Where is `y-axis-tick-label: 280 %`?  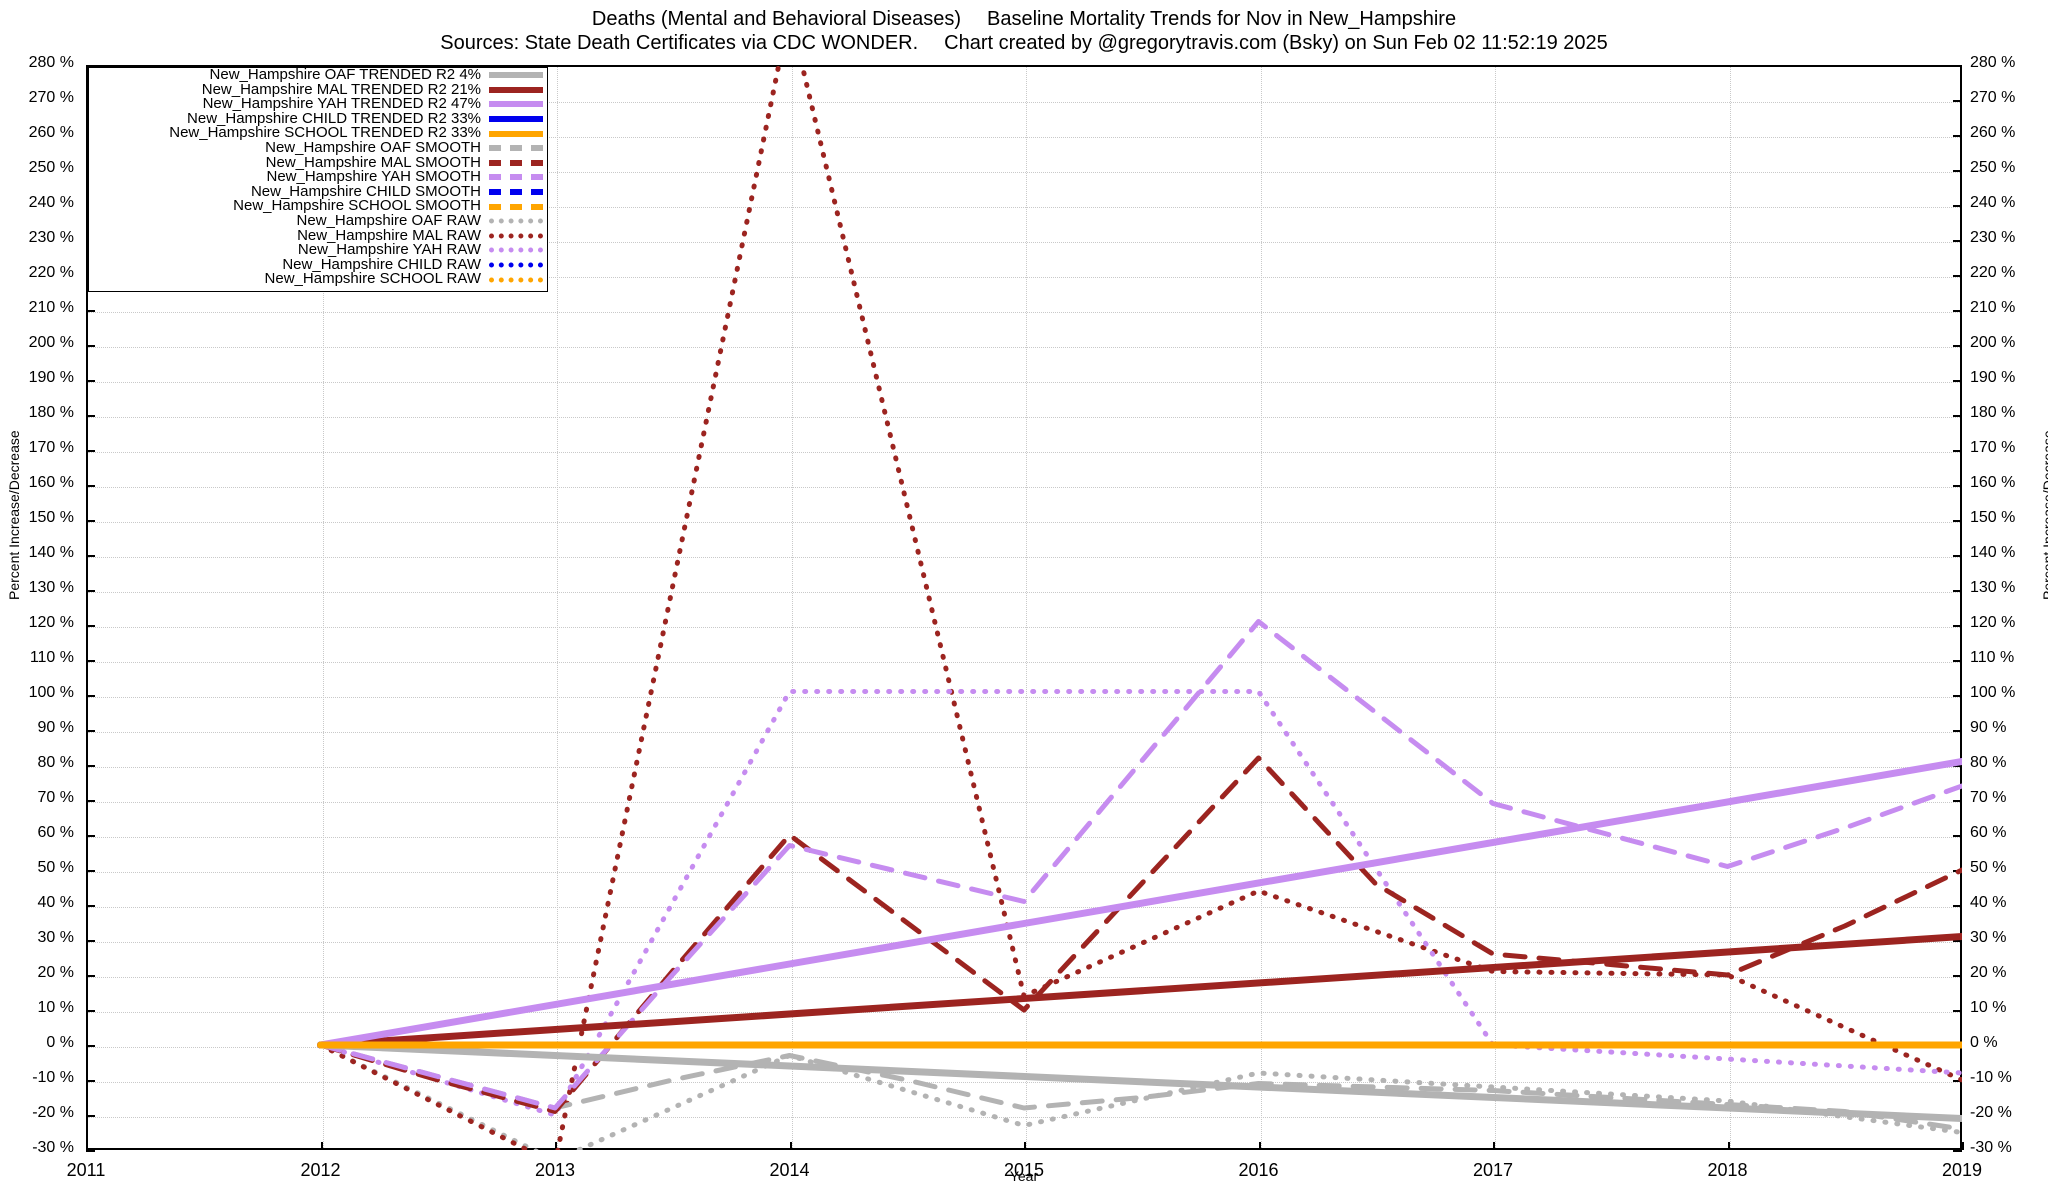 y-axis-tick-label: 280 % is located at coordinates (51, 62).